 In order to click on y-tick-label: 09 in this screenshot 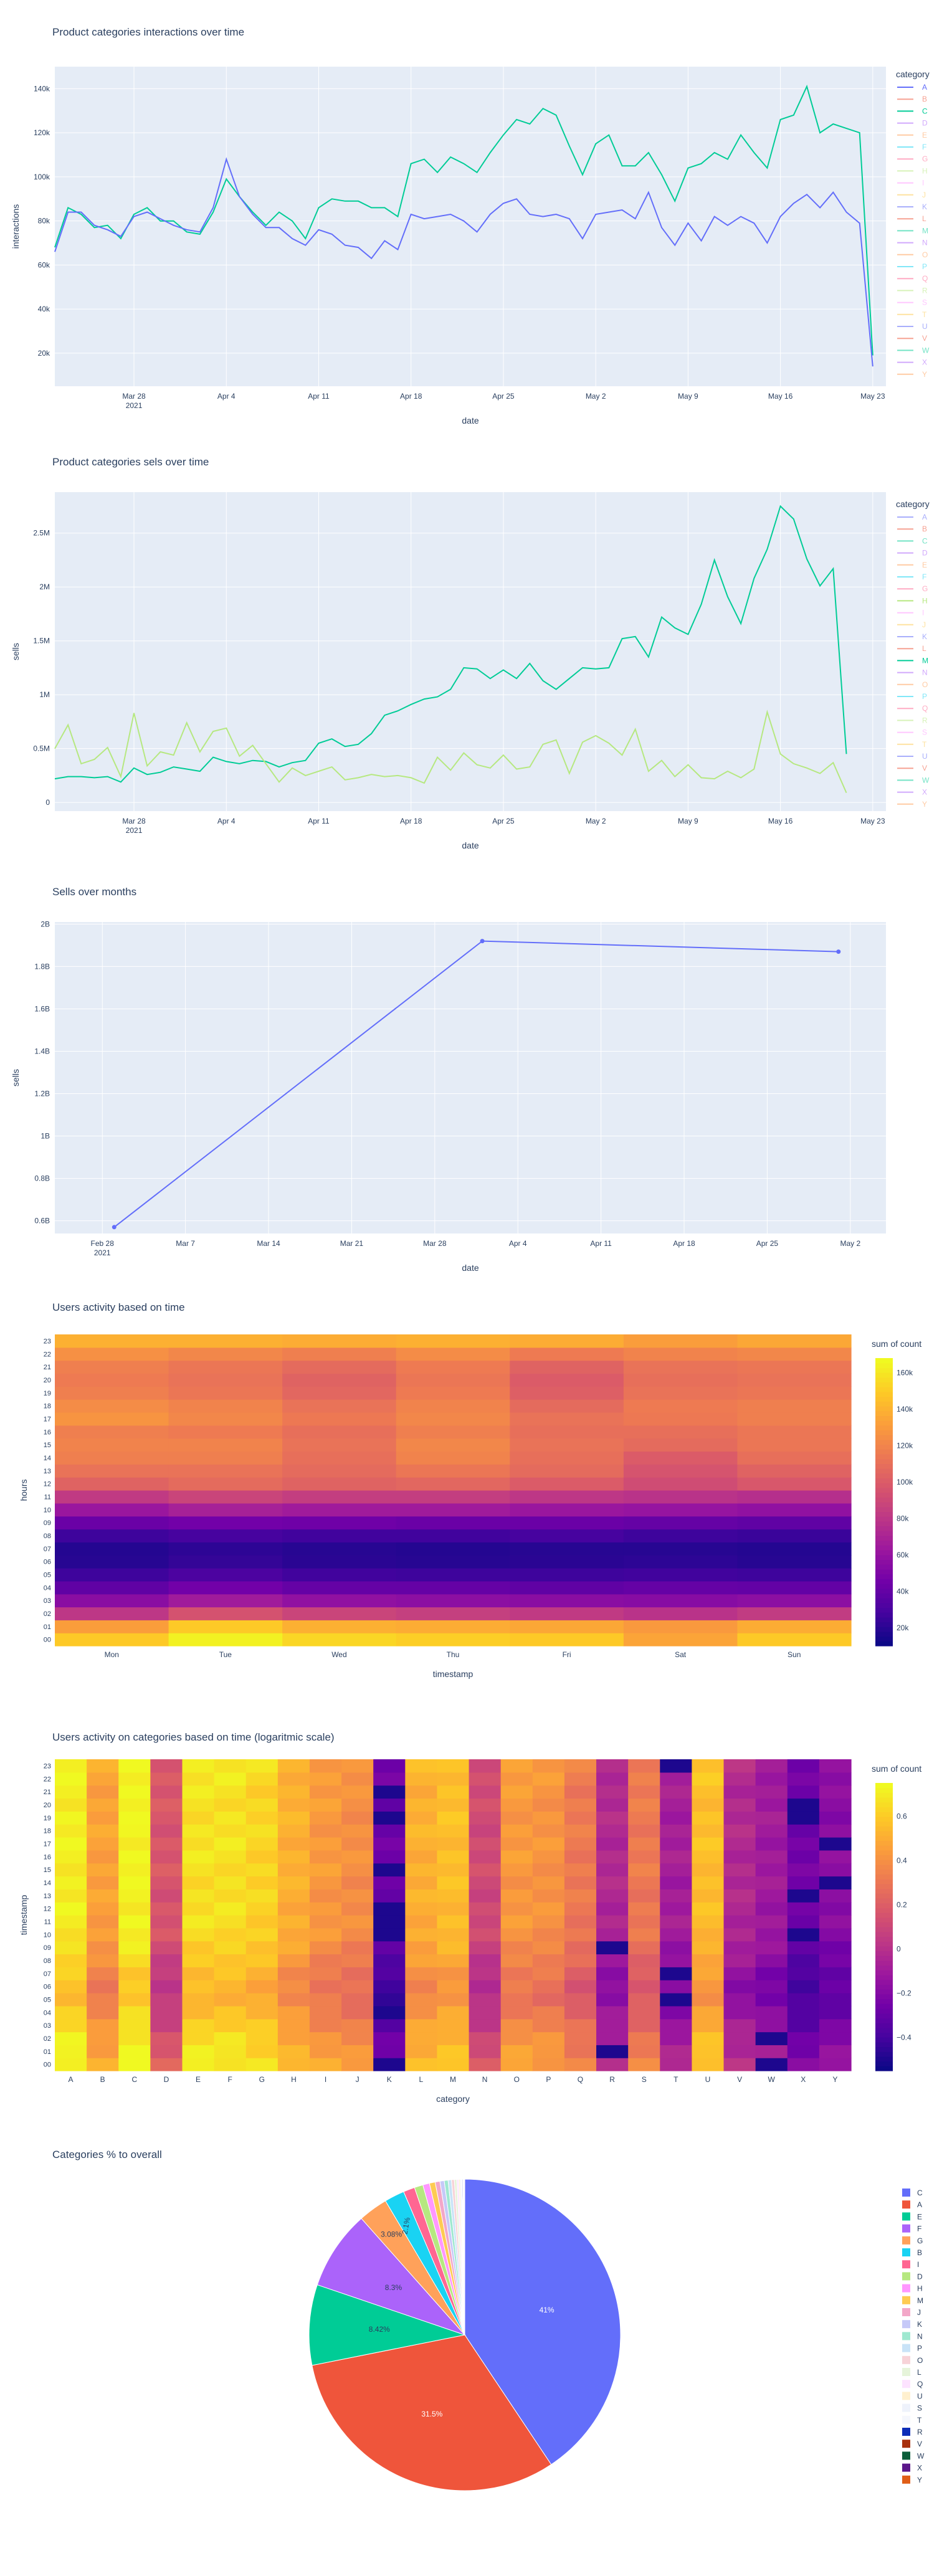, I will do `click(47, 1523)`.